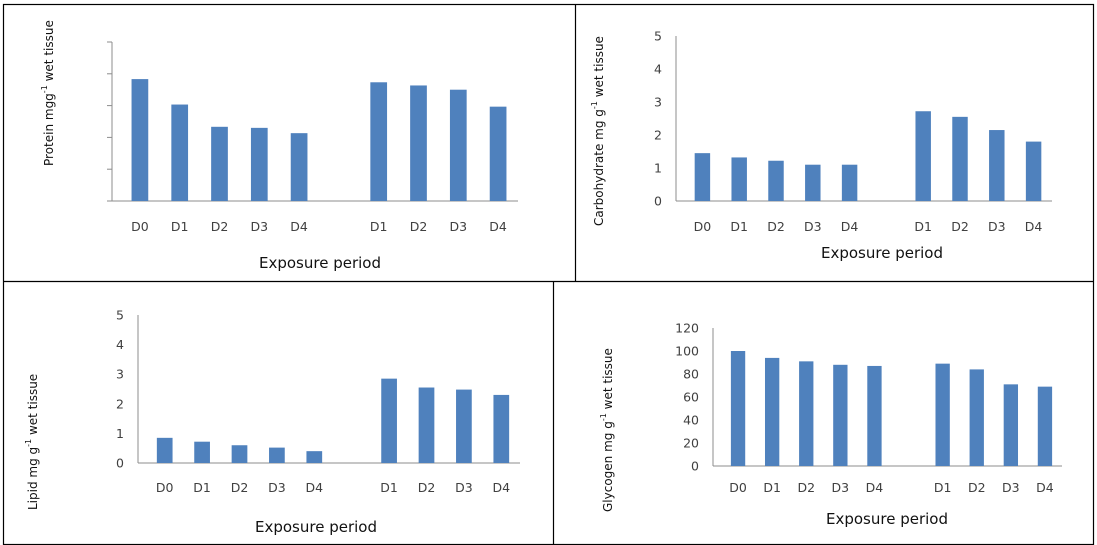 This screenshot has width=1097, height=545. I want to click on y-axis-title: Protein mgg-1 wet tissue, so click(48, 93).